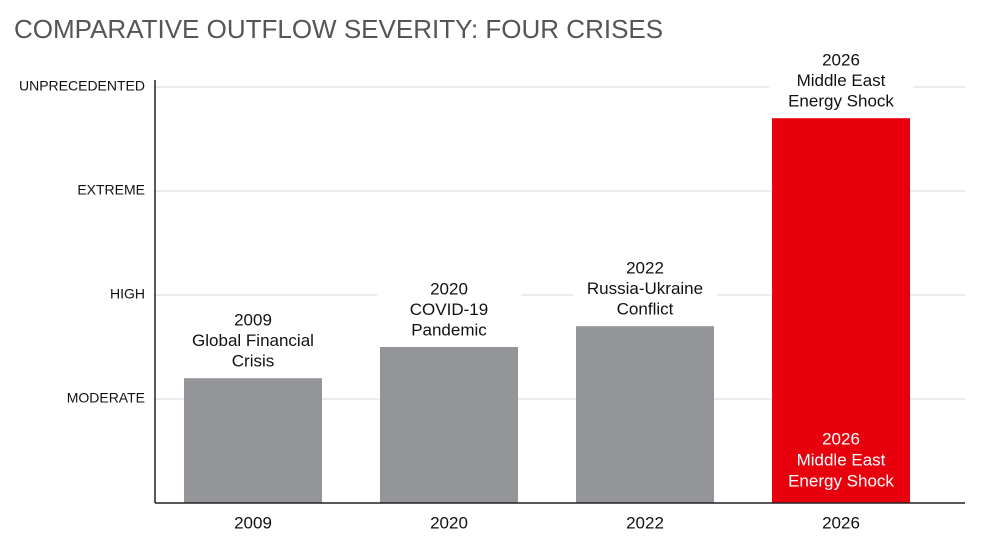 The width and height of the screenshot is (1000, 545). I want to click on x-tick-label: 2026, so click(841, 522).